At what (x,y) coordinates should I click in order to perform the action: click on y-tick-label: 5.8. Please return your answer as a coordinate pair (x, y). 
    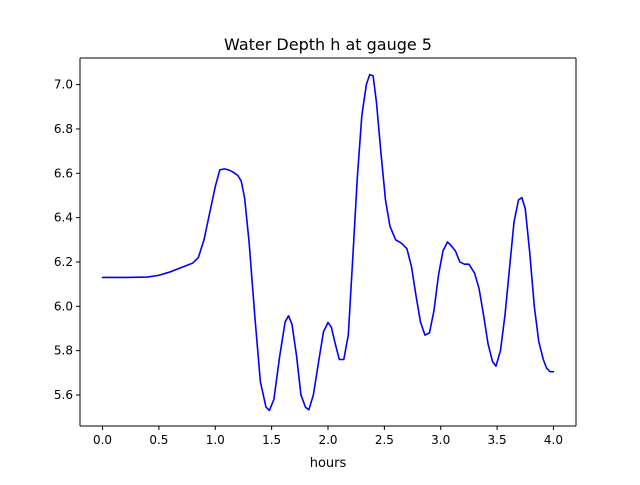
    Looking at the image, I should click on (63, 351).